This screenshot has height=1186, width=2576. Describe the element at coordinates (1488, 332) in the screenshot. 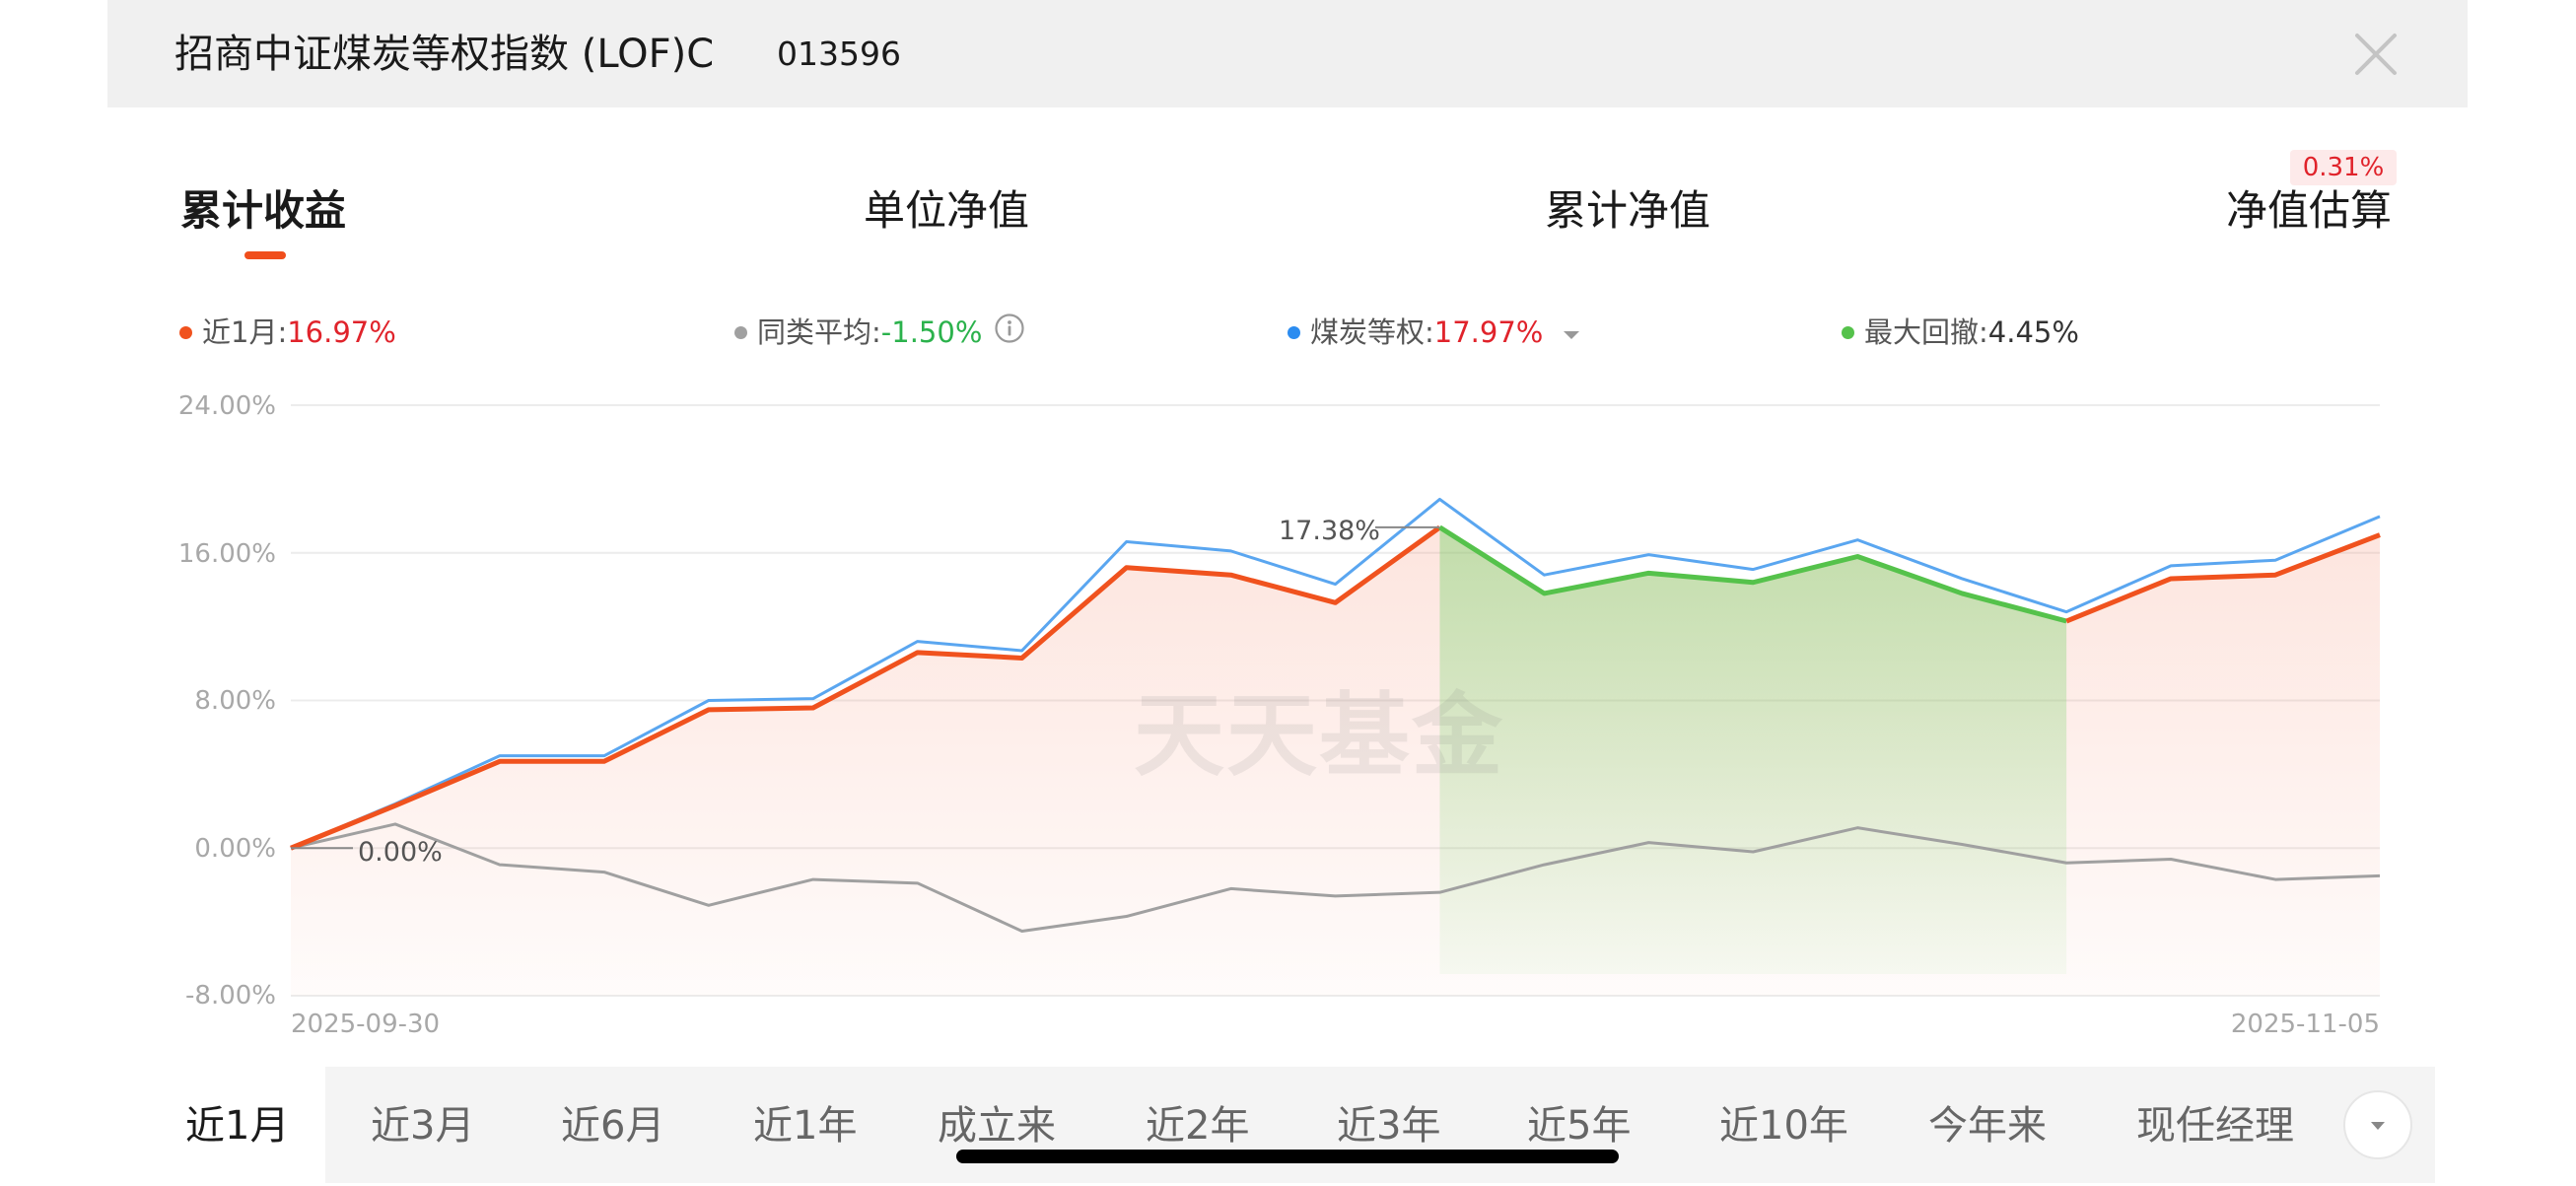

I see `legend-value-benchmark: 17.97%` at that location.